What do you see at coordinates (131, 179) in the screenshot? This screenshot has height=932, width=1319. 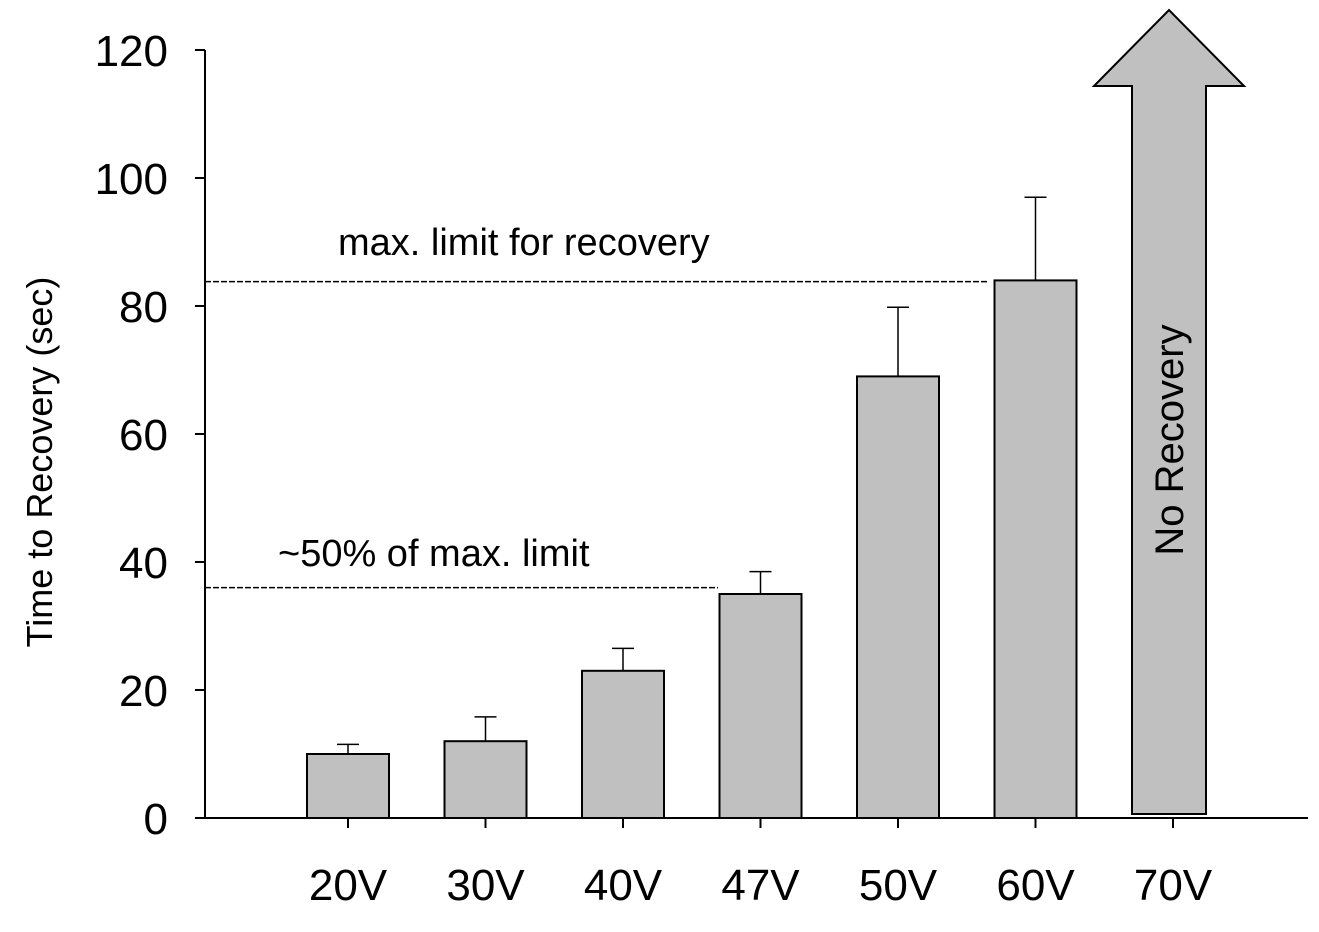 I see `y-tick-label: 100` at bounding box center [131, 179].